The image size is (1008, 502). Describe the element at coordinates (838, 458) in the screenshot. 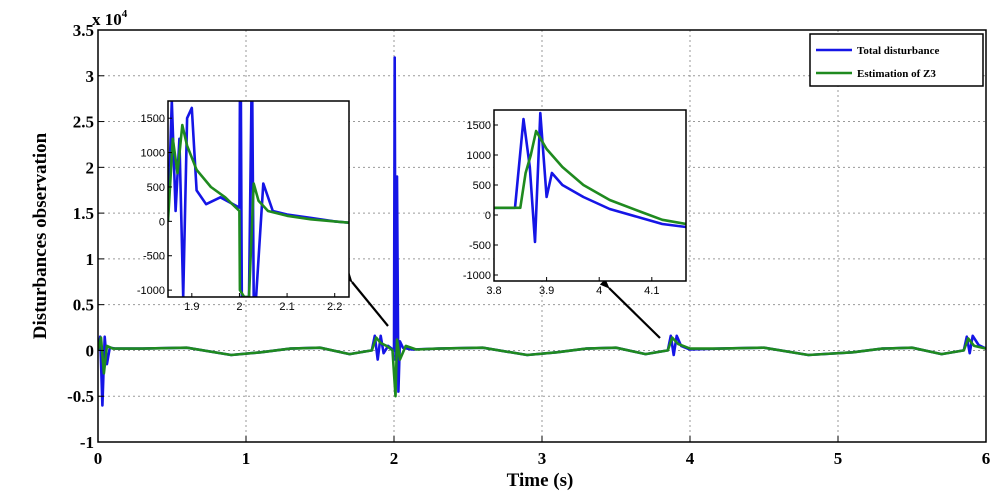

I see `x-tick-label: 5` at that location.